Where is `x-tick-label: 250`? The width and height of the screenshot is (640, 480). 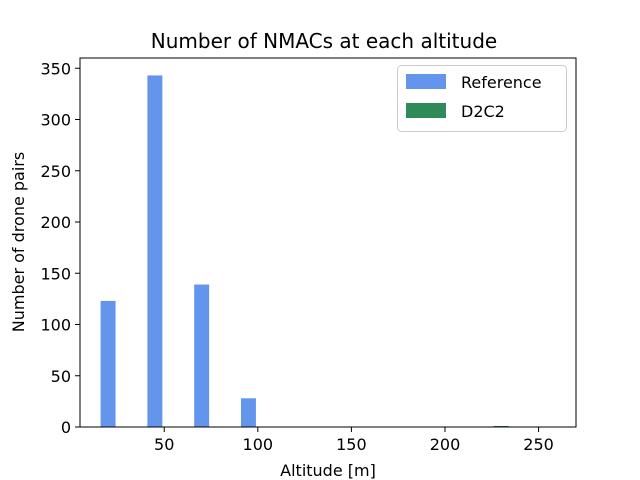 x-tick-label: 250 is located at coordinates (538, 444).